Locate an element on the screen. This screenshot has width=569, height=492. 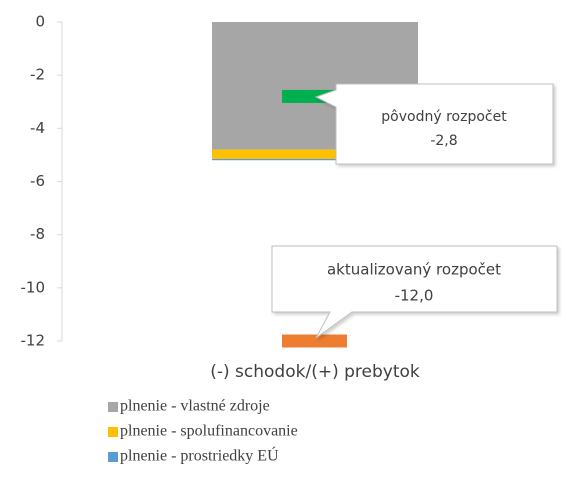
legend-label: plnenie - vlastné zdroje is located at coordinates (195, 406).